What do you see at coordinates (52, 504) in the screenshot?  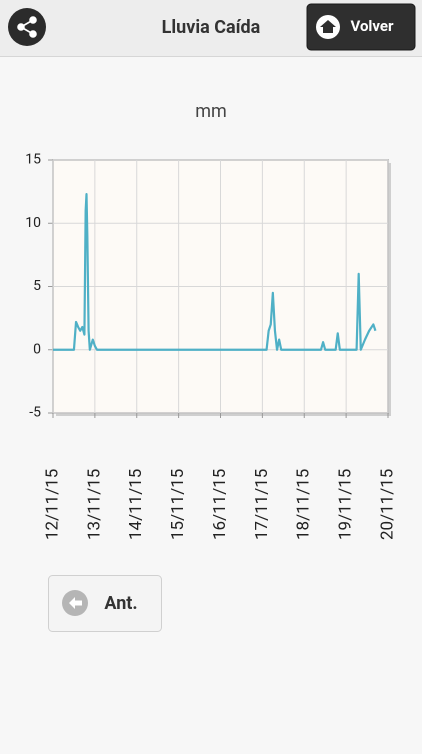 I see `x-tick-label: 12/11/15` at bounding box center [52, 504].